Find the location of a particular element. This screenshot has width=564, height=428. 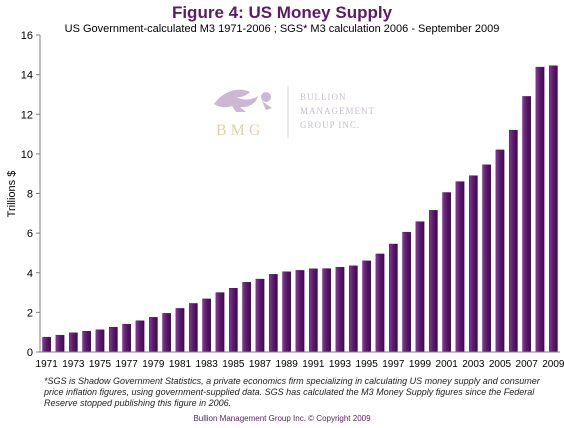

bar-1975 is located at coordinates (100, 341).